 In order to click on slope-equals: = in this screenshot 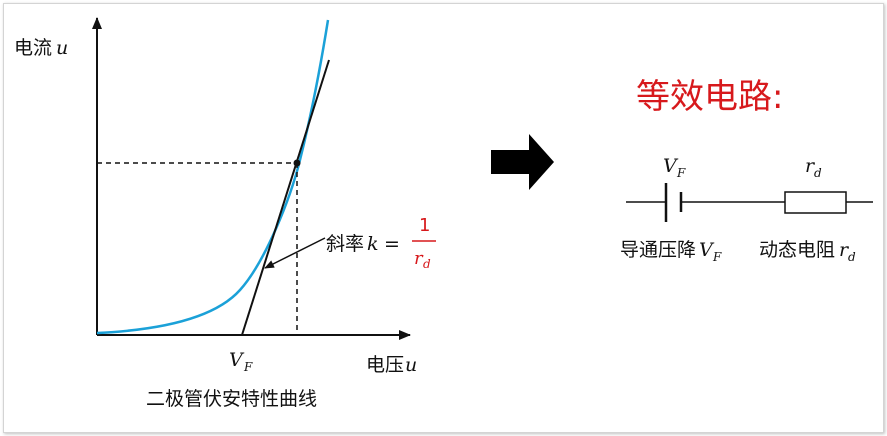, I will do `click(392, 244)`.